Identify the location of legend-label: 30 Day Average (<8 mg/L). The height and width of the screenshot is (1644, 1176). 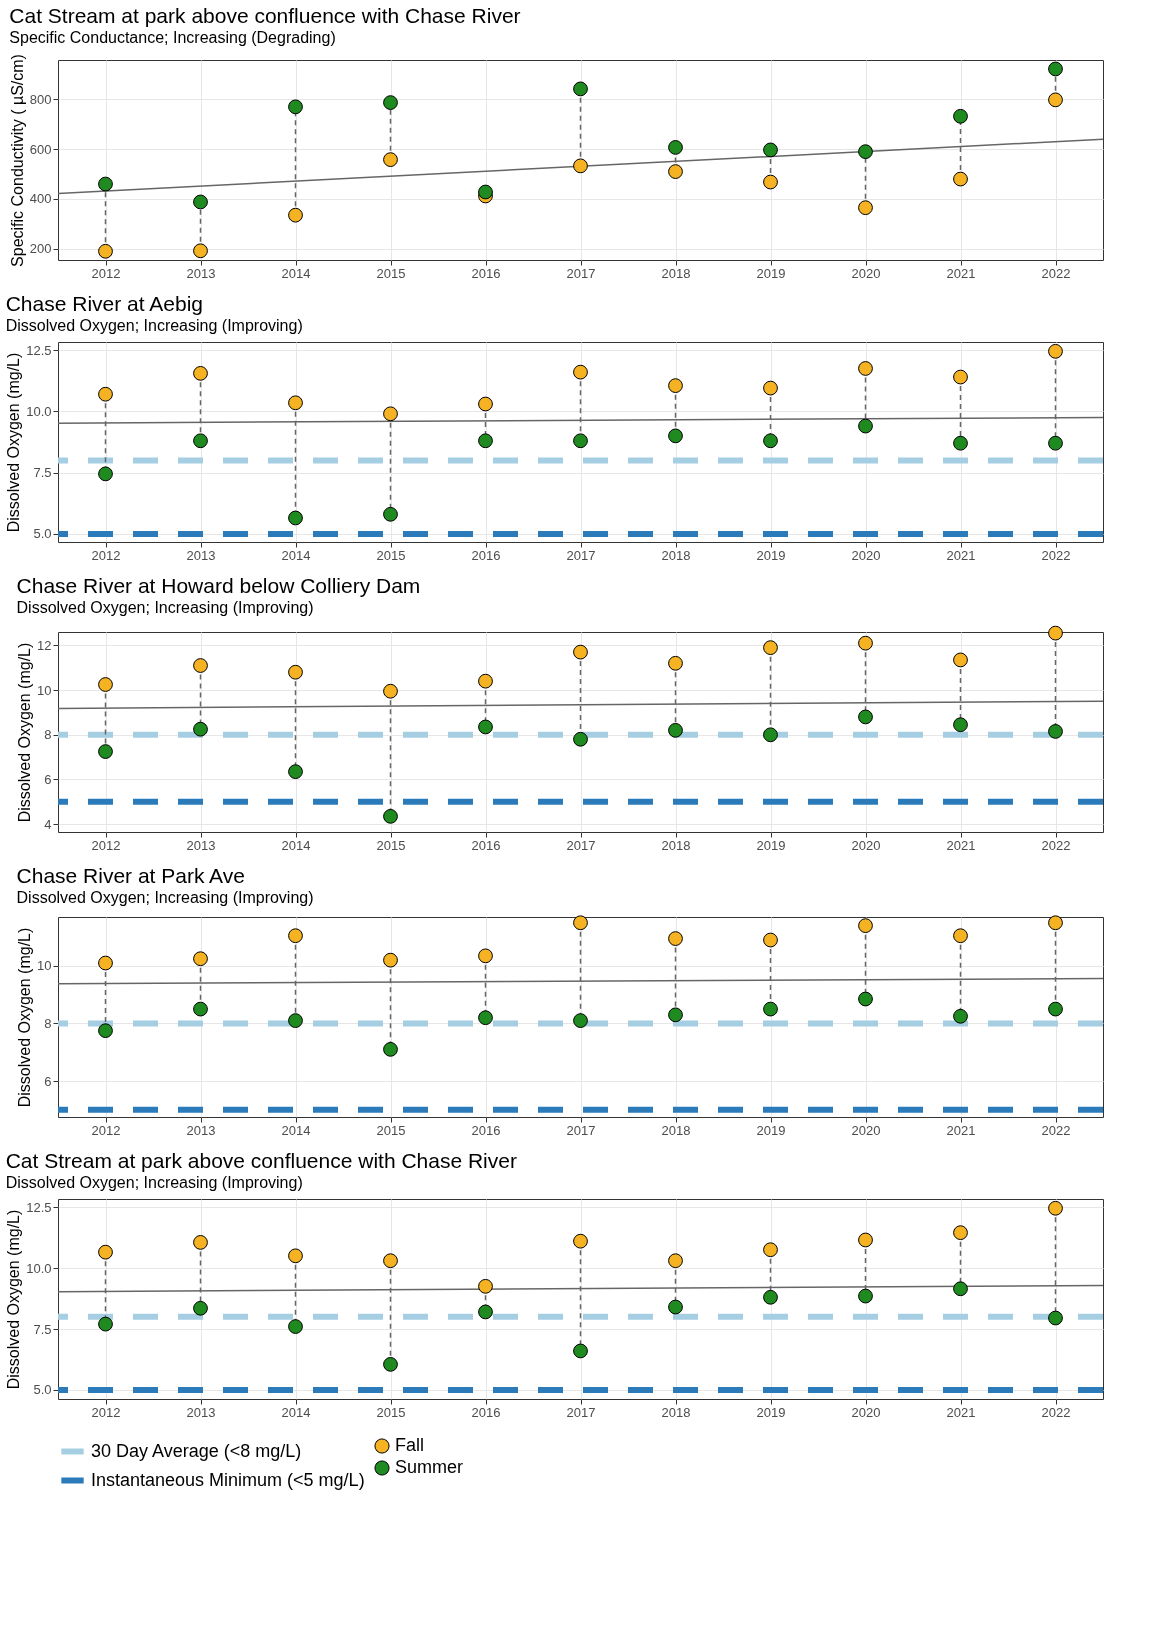
(196, 1450).